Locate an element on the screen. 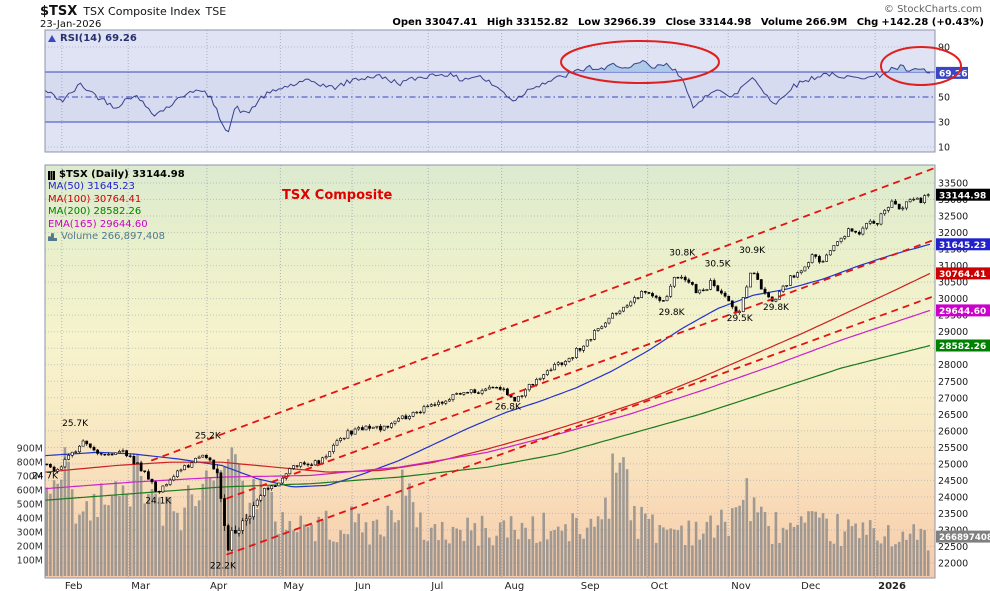 The height and width of the screenshot is (591, 990). chart-header: $TSX TSX Composite Index TSE is located at coordinates (133, 11).